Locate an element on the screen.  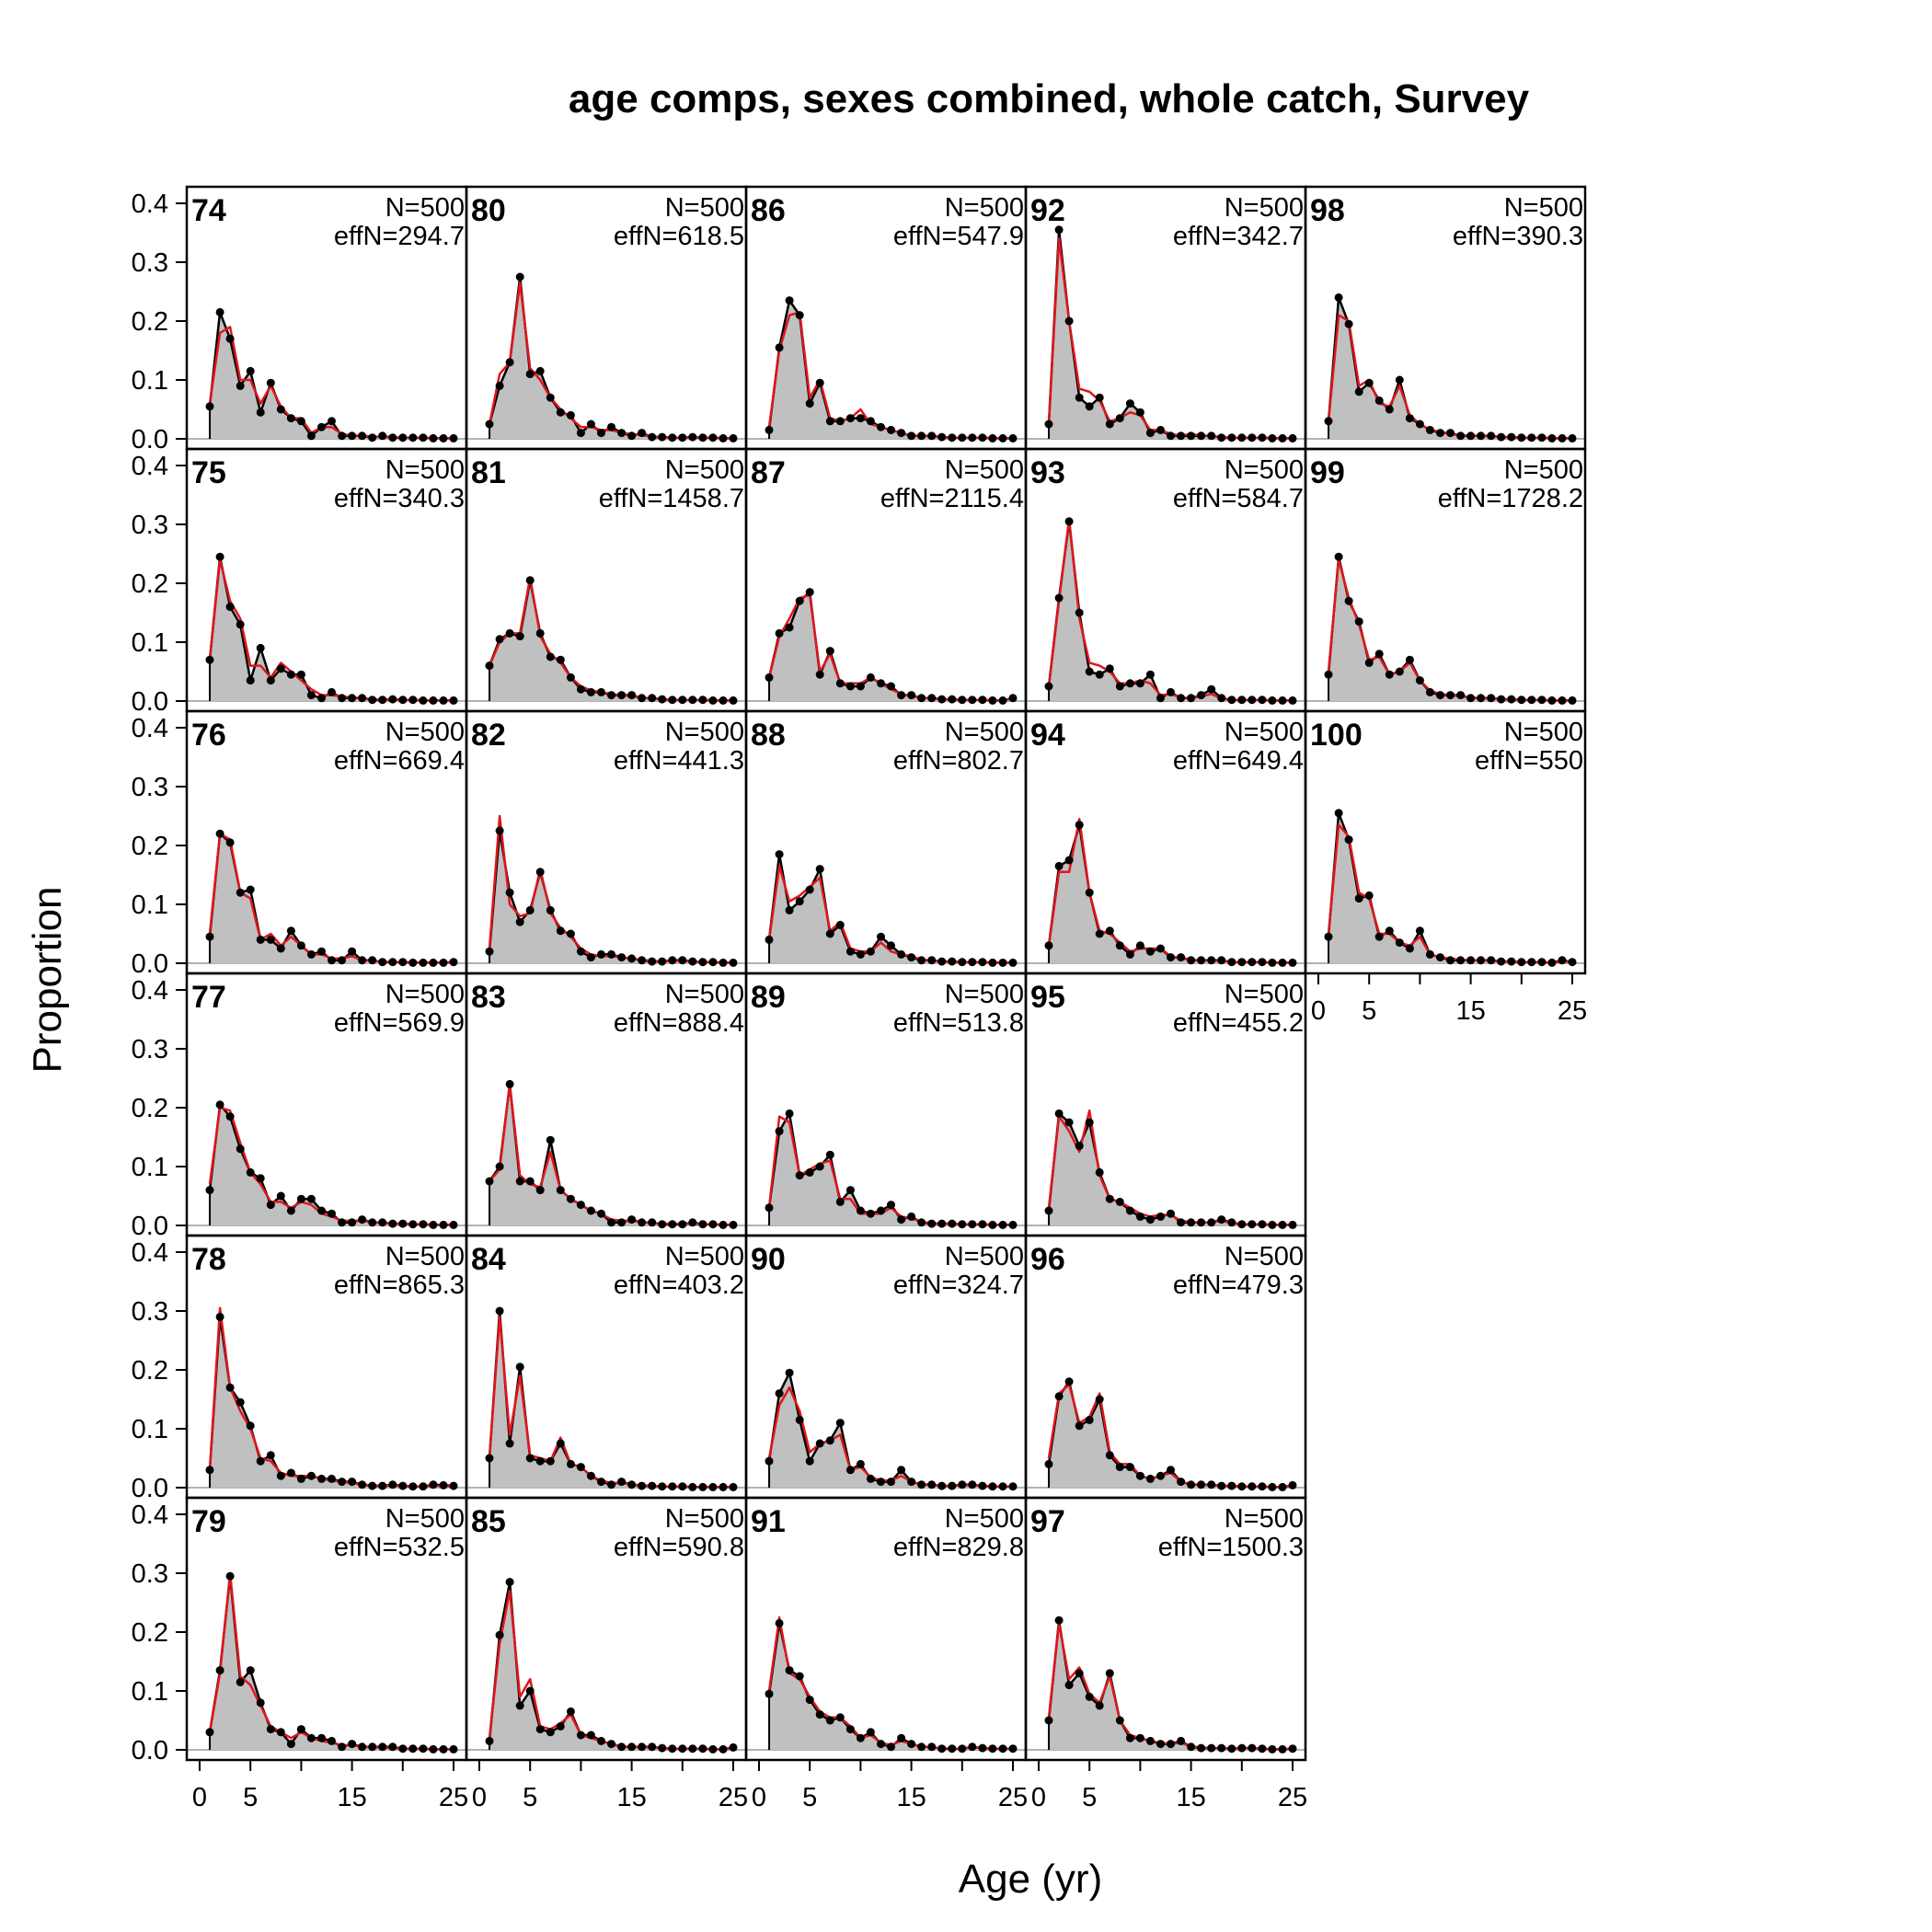
panel-year-label: 95 is located at coordinates (1047, 997).